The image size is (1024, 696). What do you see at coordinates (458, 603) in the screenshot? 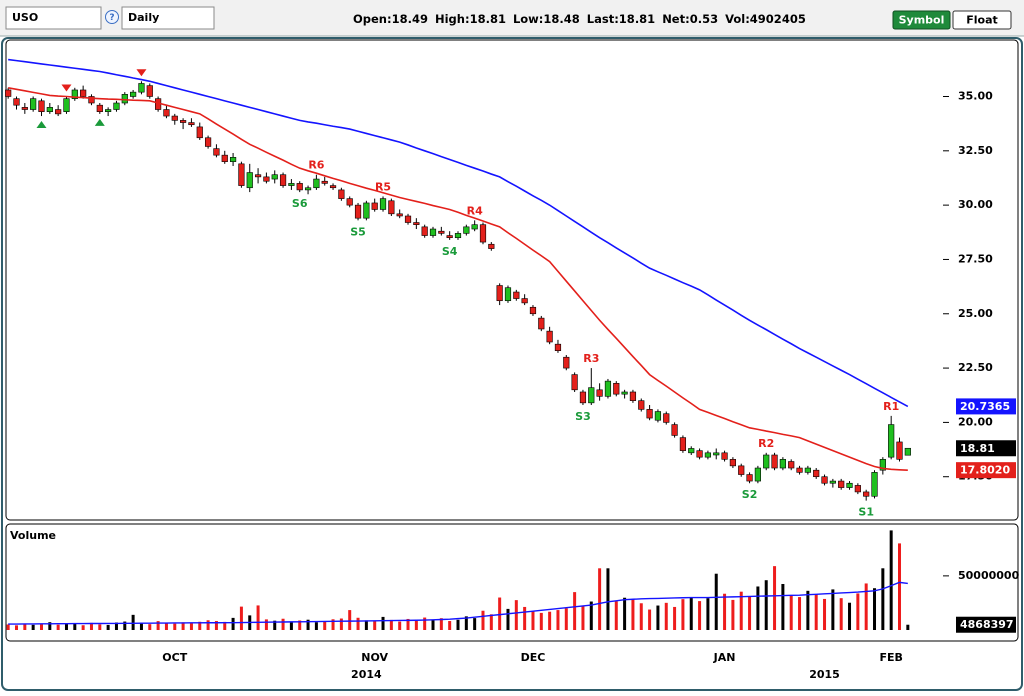
I see `volume-average` at bounding box center [458, 603].